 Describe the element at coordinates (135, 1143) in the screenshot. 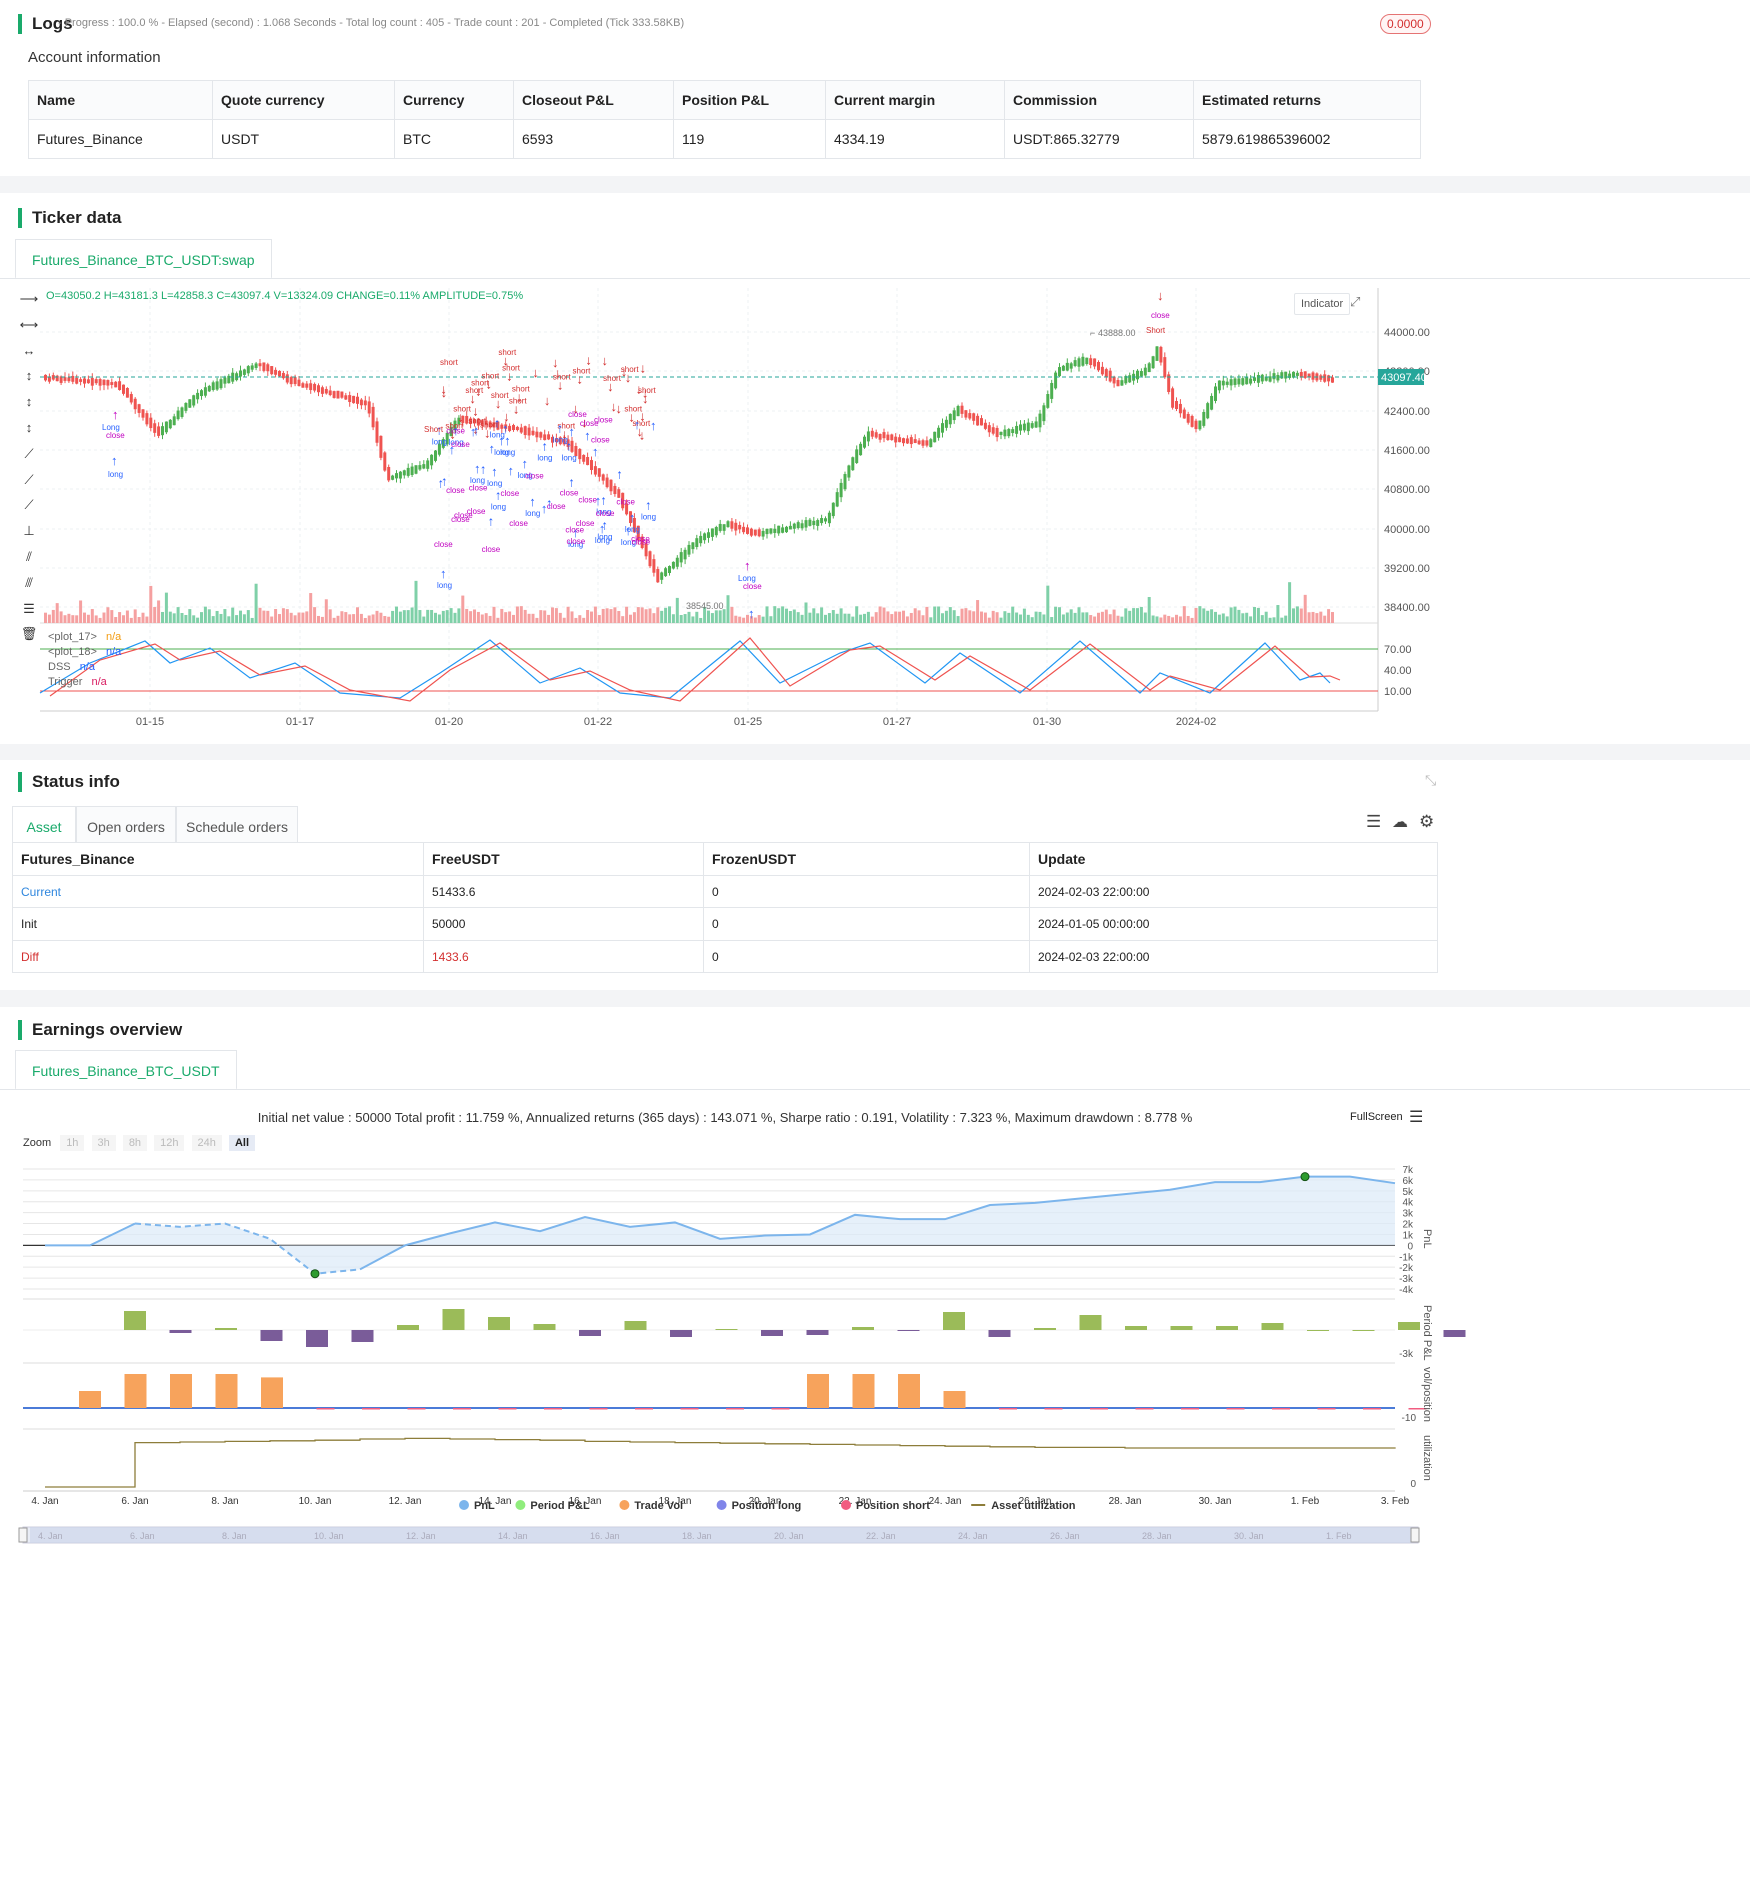

I see `zoom-8h: 8h` at that location.